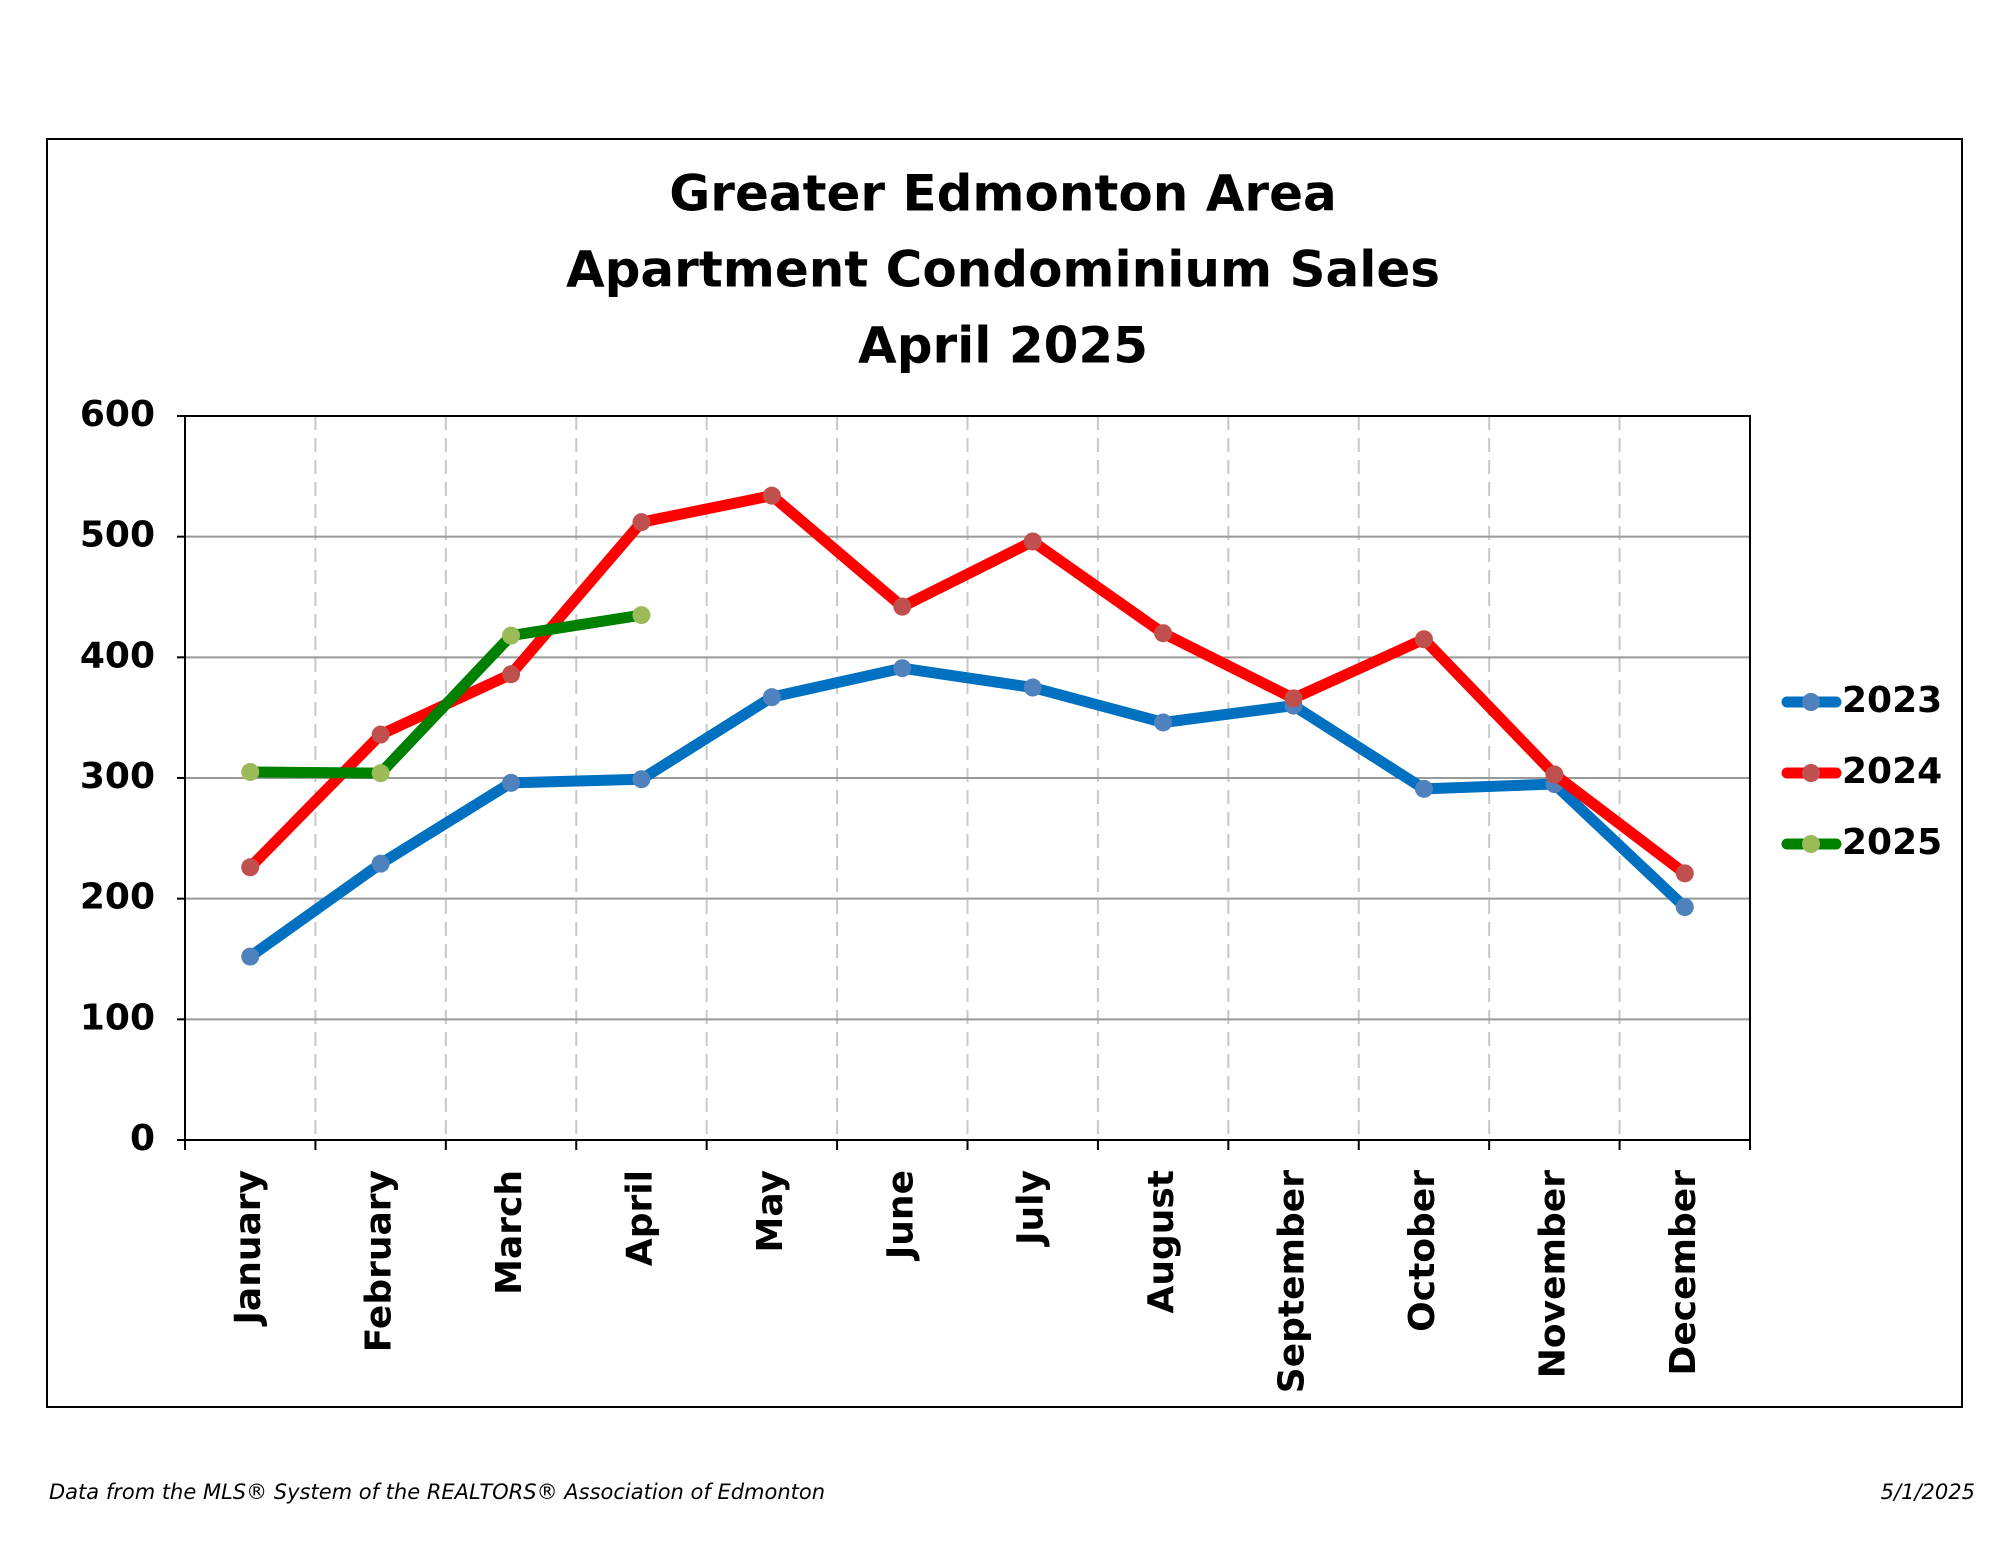 This screenshot has height=1545, width=2000. I want to click on x-tick-label: July, so click(1031, 1209).